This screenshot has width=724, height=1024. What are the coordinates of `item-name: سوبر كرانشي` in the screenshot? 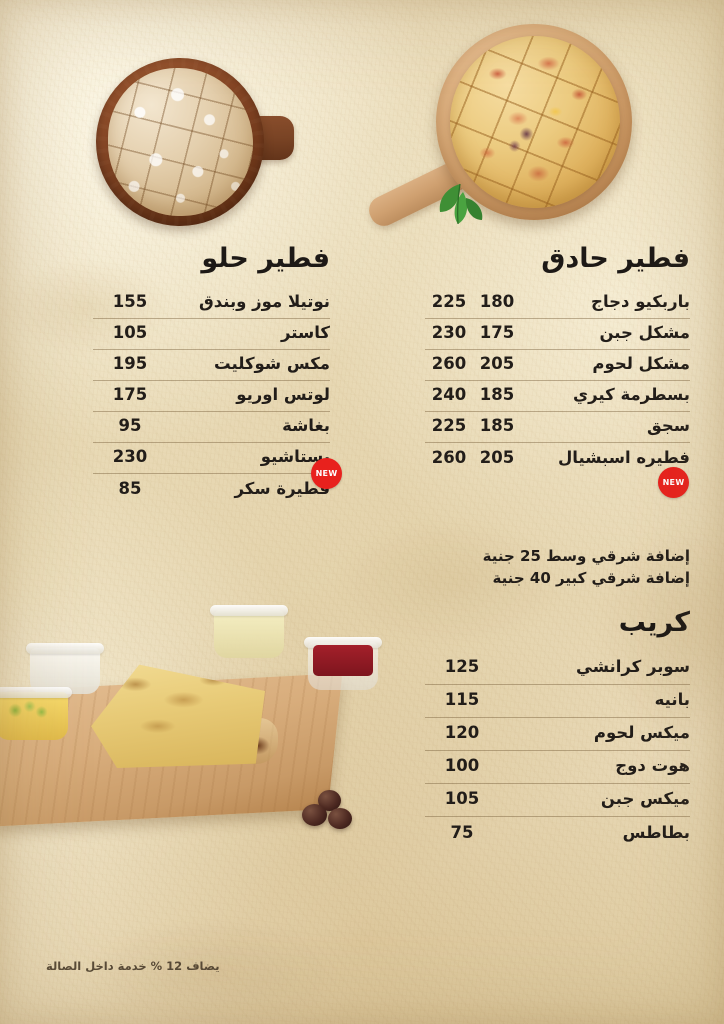 It's located at (633, 666).